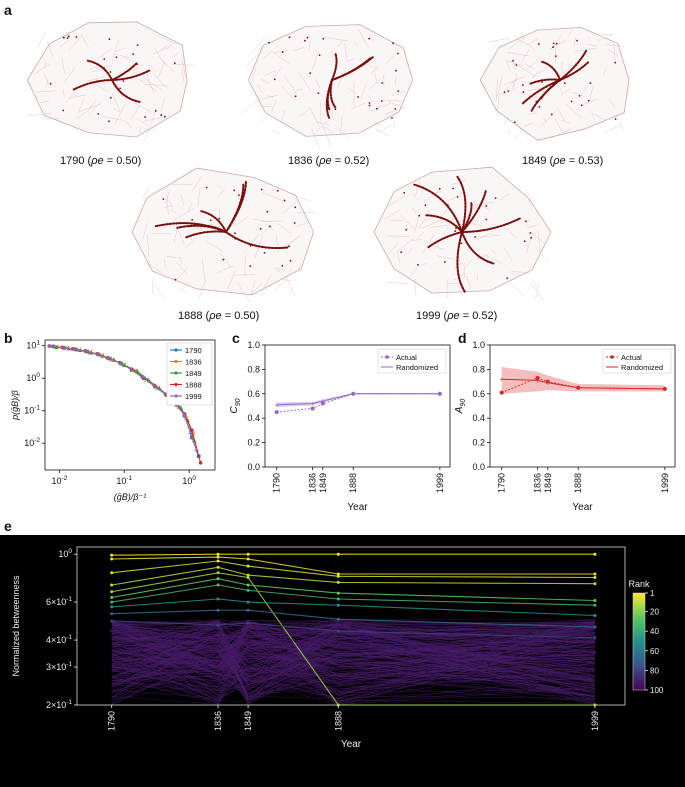  Describe the element at coordinates (654, 651) in the screenshot. I see `colorbar-tick-label: 60` at that location.